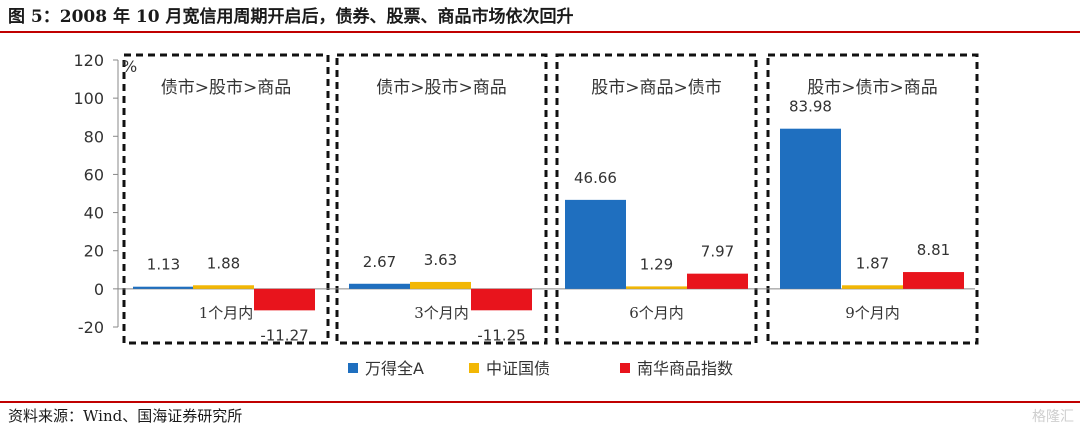 This screenshot has width=1080, height=434. Describe the element at coordinates (88, 98) in the screenshot. I see `y-tick-label: 100` at that location.